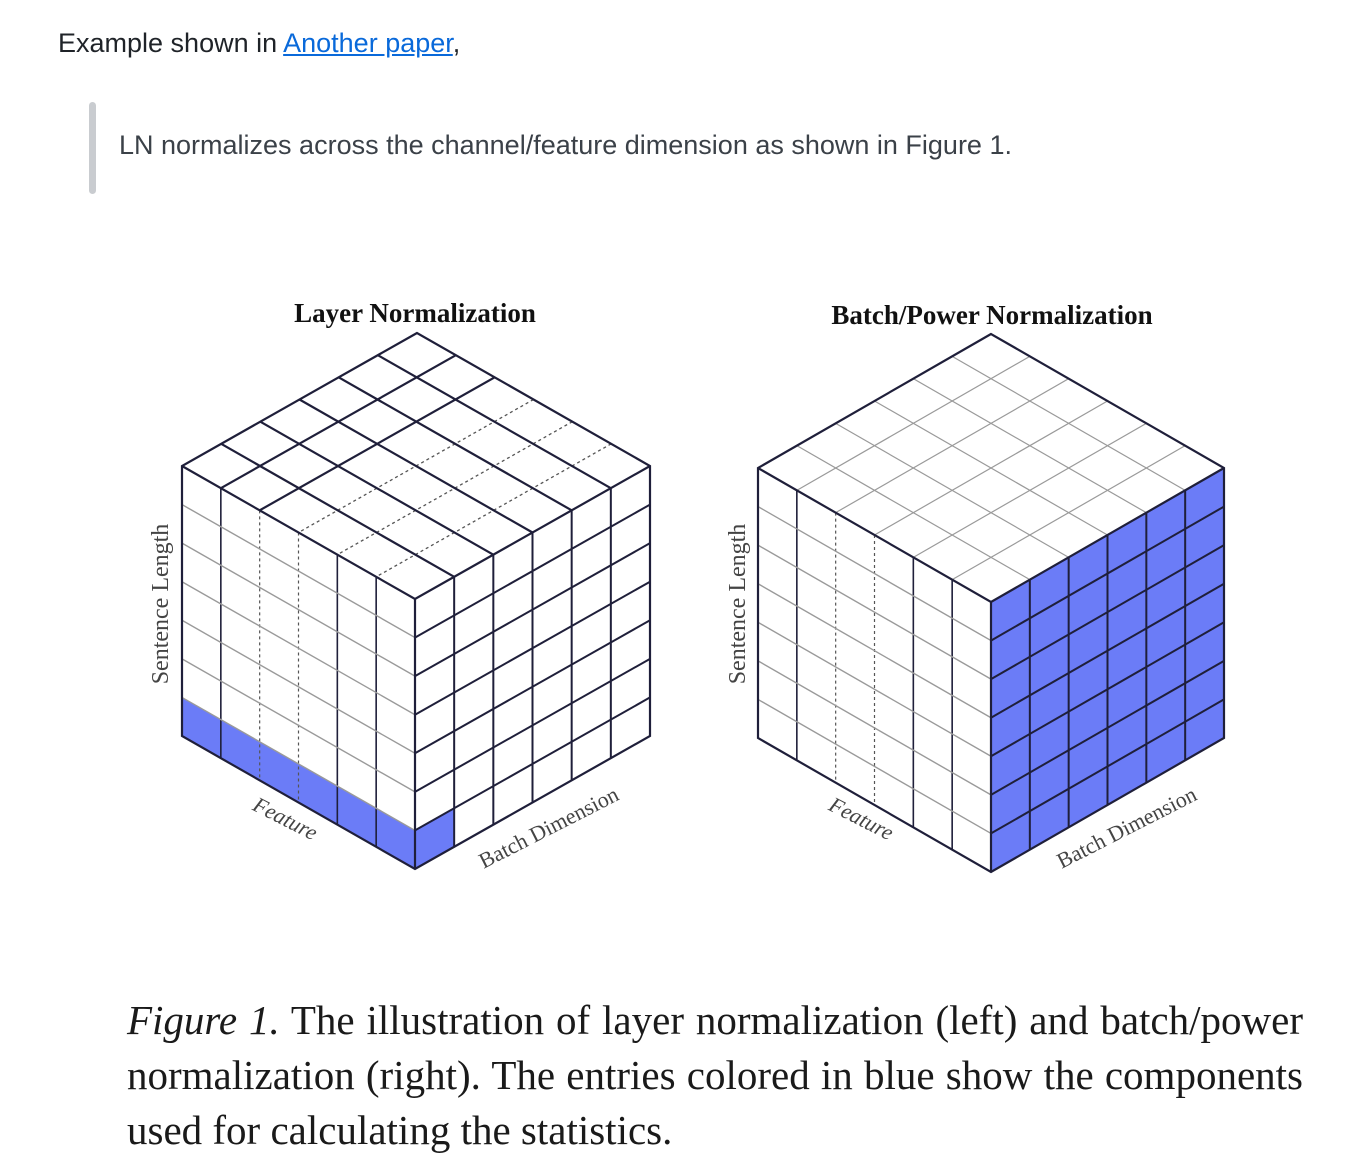  I want to click on layer-norm-title: Layer Normalization, so click(415, 313).